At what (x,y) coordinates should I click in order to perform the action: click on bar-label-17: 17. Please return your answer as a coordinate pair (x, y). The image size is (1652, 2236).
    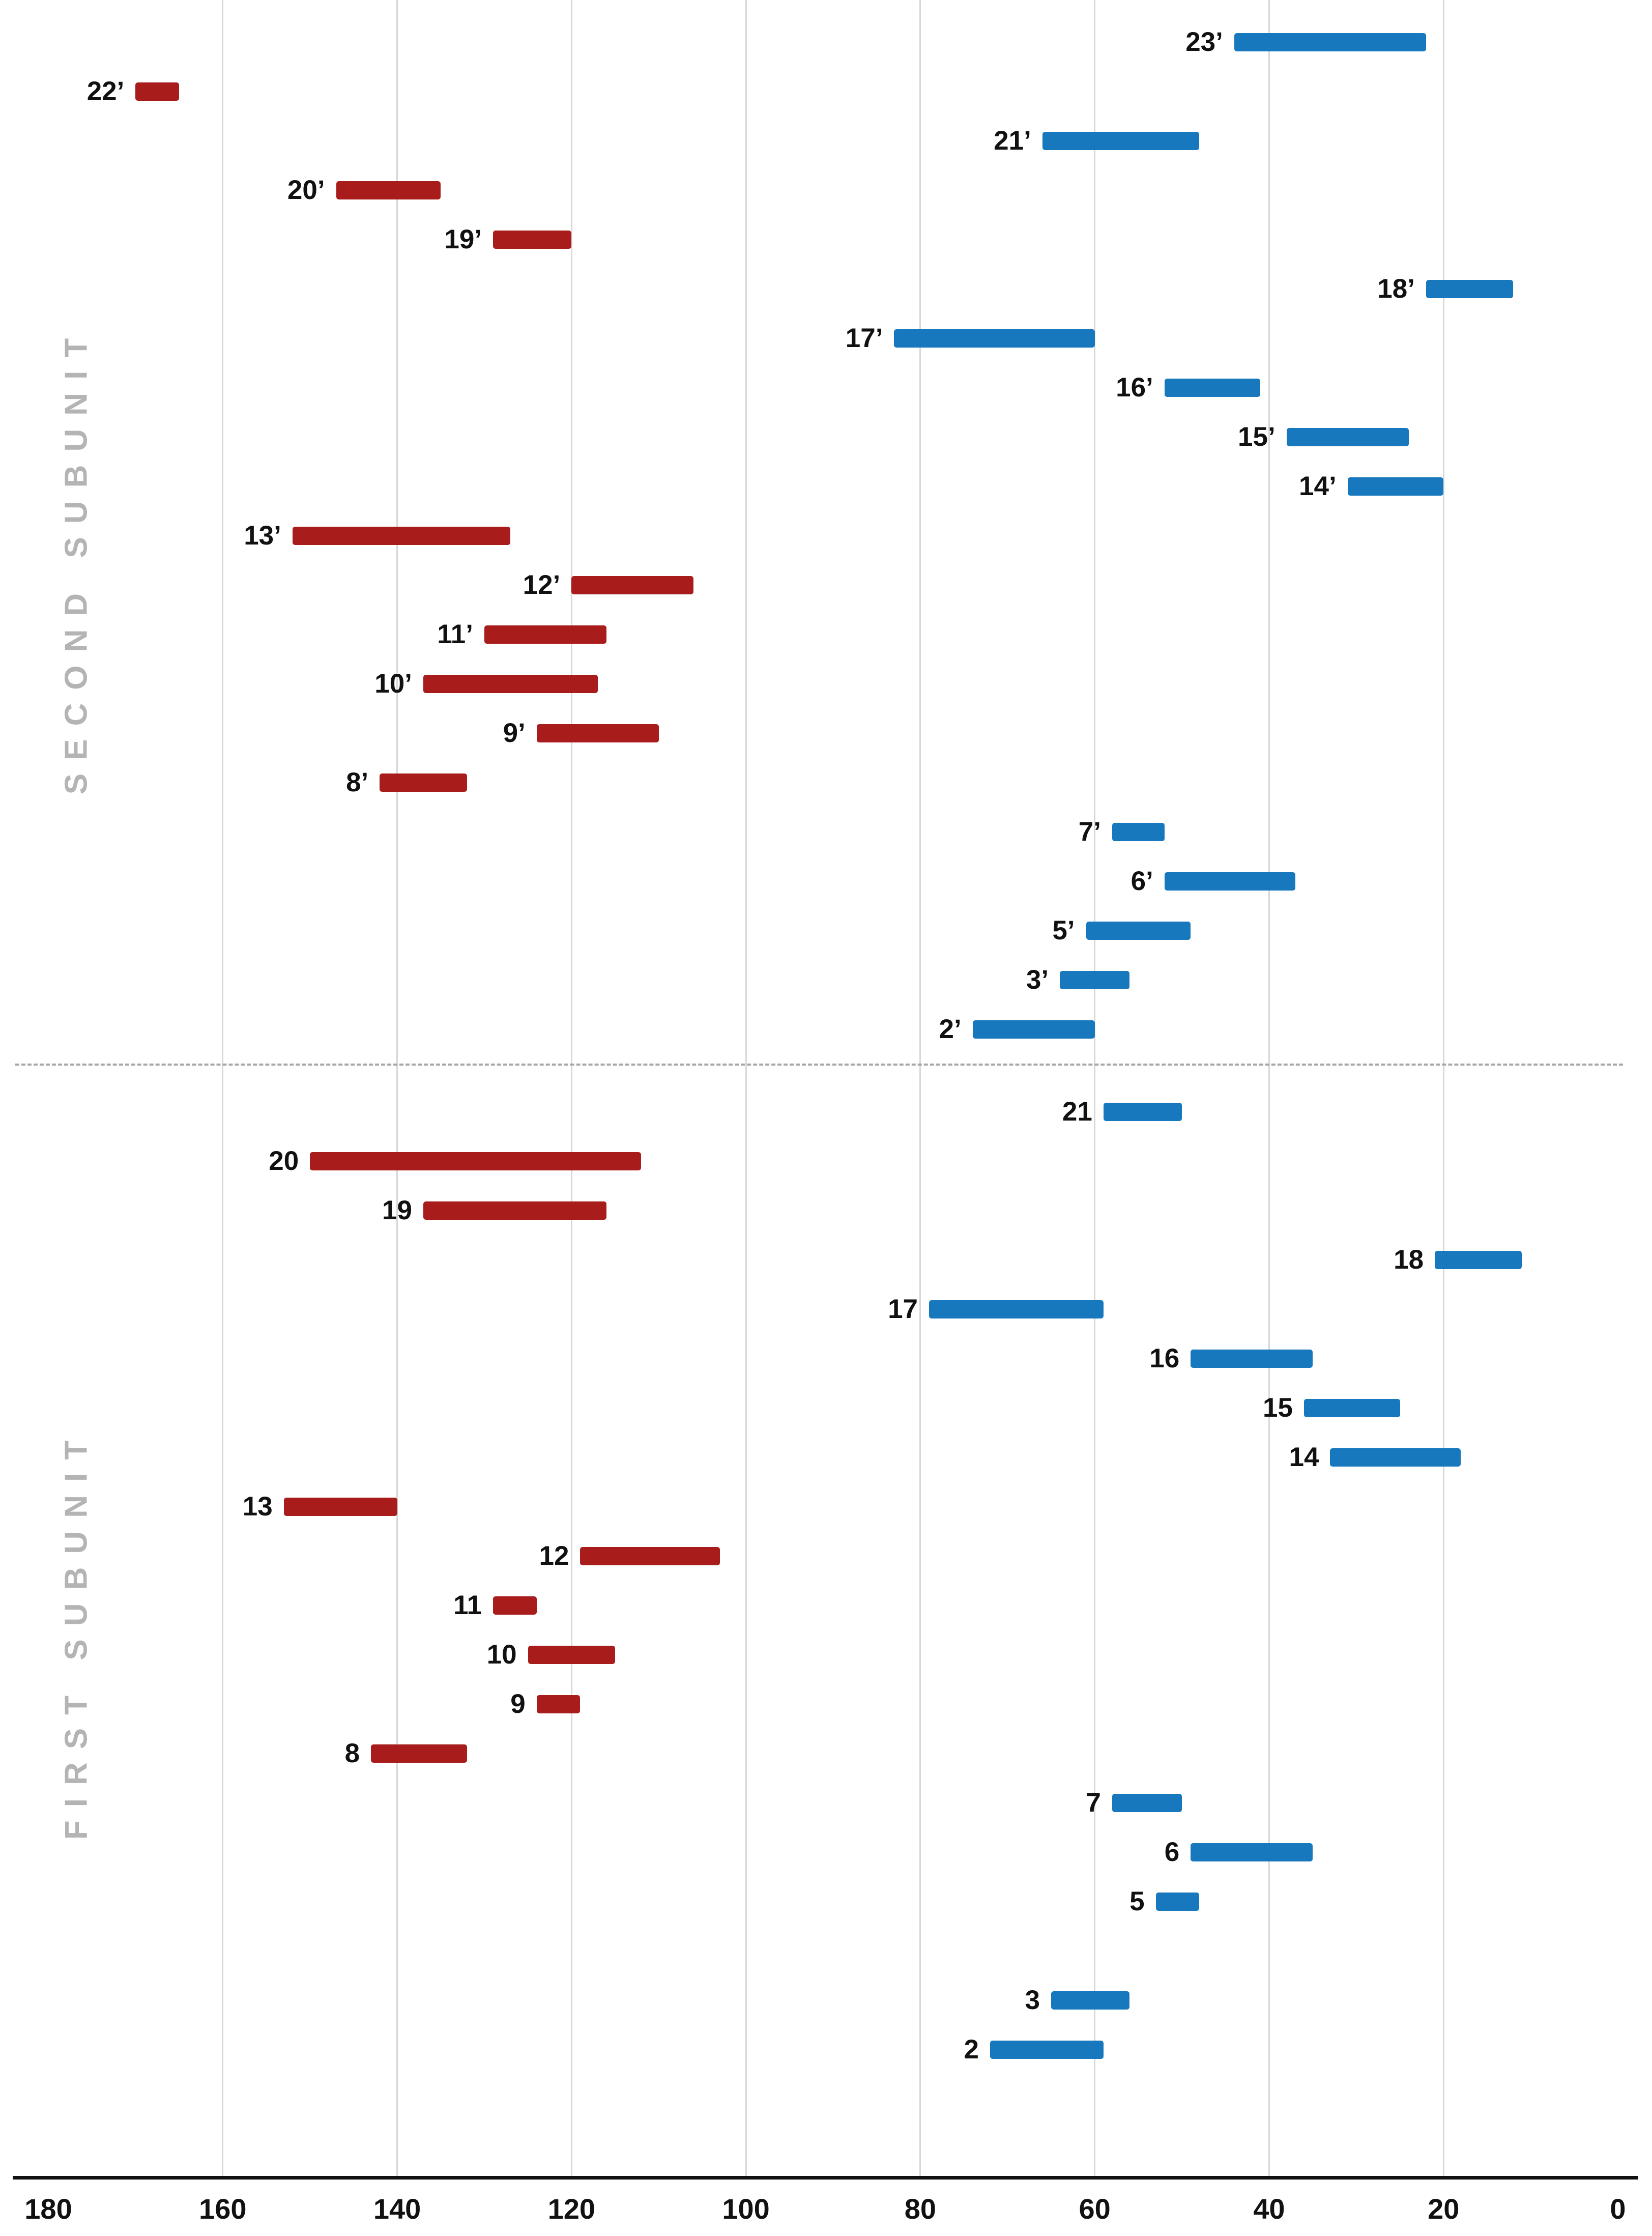
    Looking at the image, I should click on (903, 1309).